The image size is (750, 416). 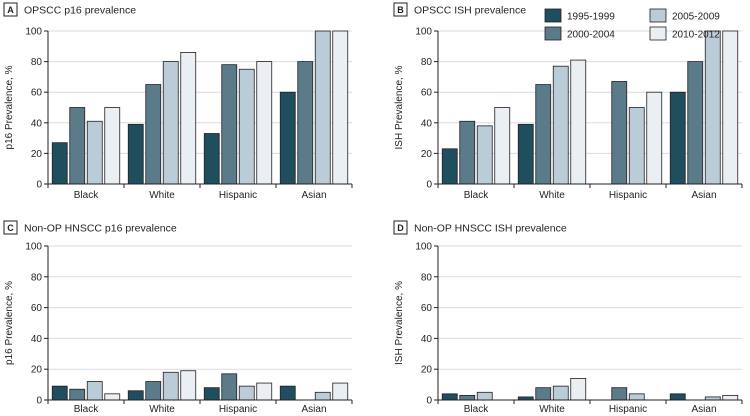 I want to click on legend: 1995-1999 2005-2009 2000-2004 2010-2012, so click(x=632, y=24).